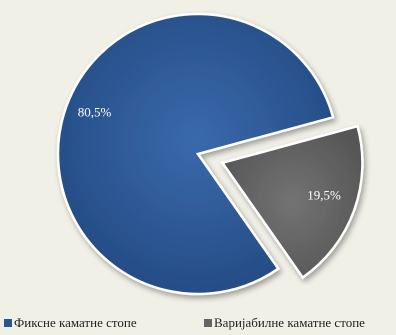 Image resolution: width=396 pixels, height=335 pixels. I want to click on legend-swatch-fixed-rates, so click(8, 323).